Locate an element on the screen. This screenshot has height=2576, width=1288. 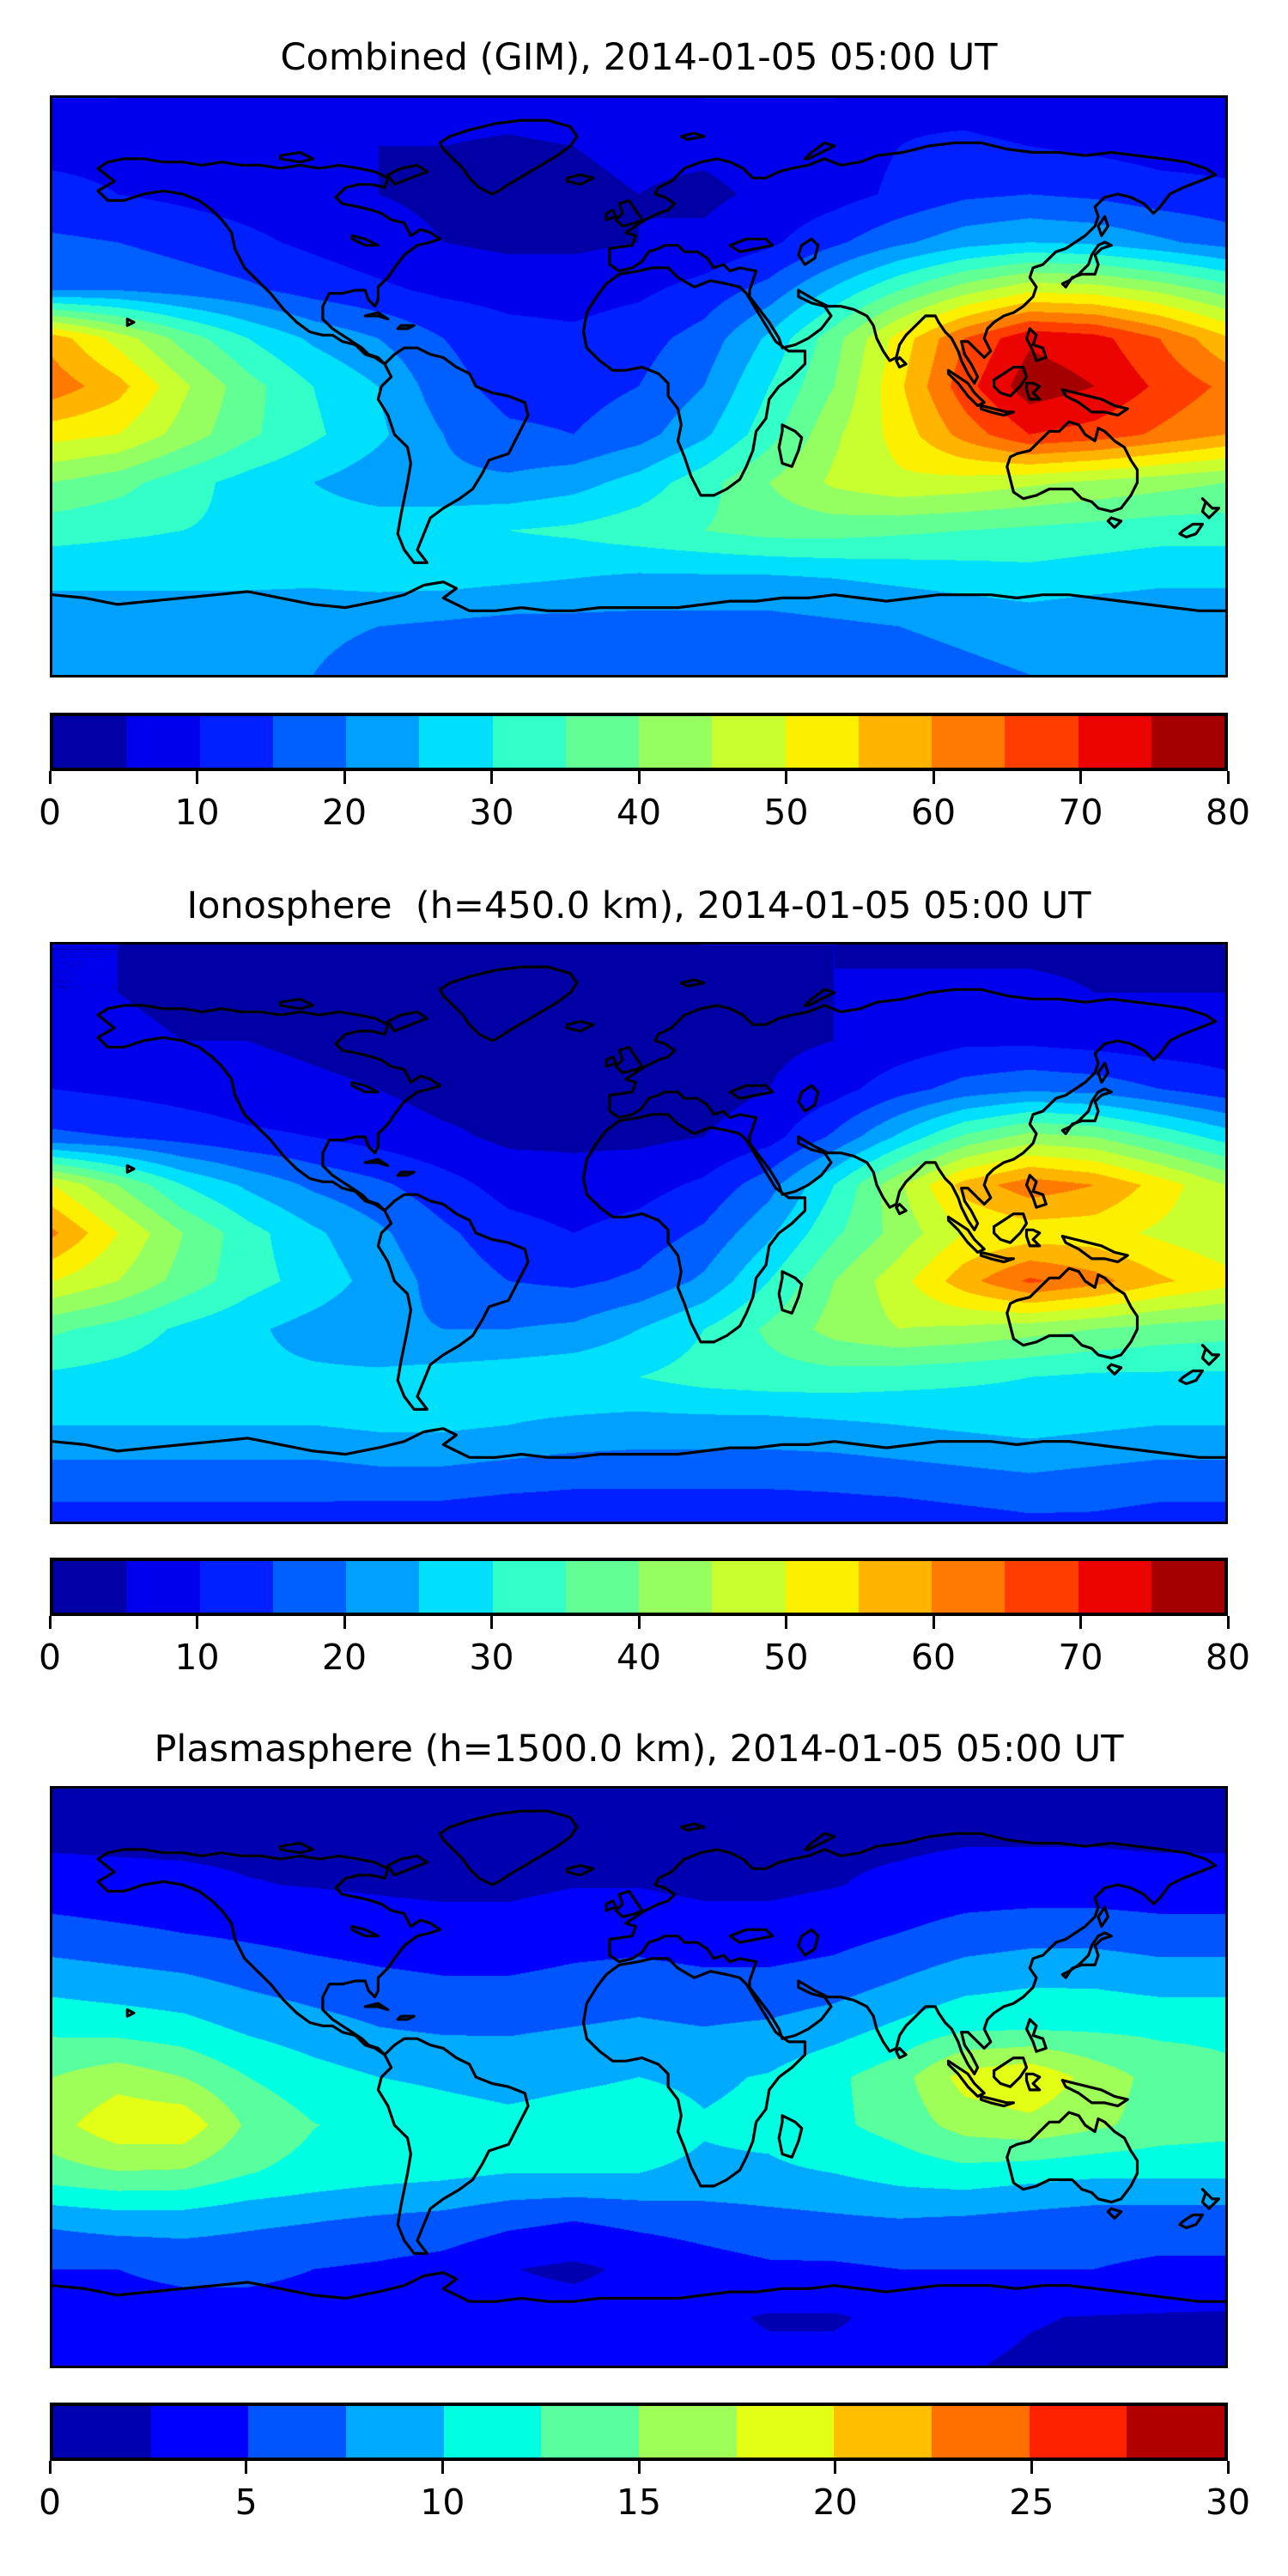
colorbar is located at coordinates (639, 2432).